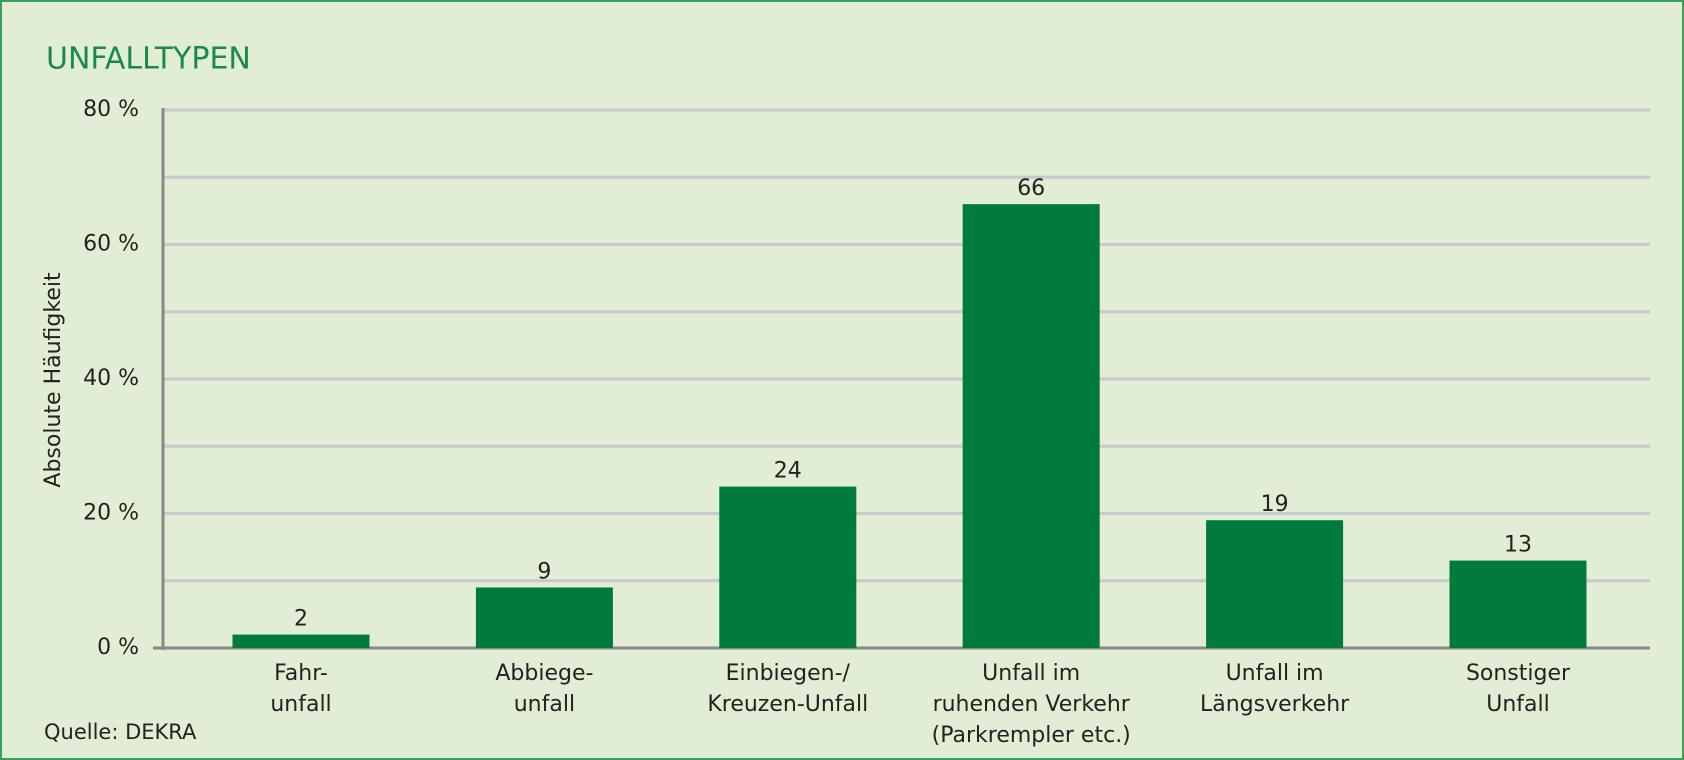 The height and width of the screenshot is (760, 1684). What do you see at coordinates (1518, 689) in the screenshot?
I see `x-tick-label: Sonstiger Unfall` at bounding box center [1518, 689].